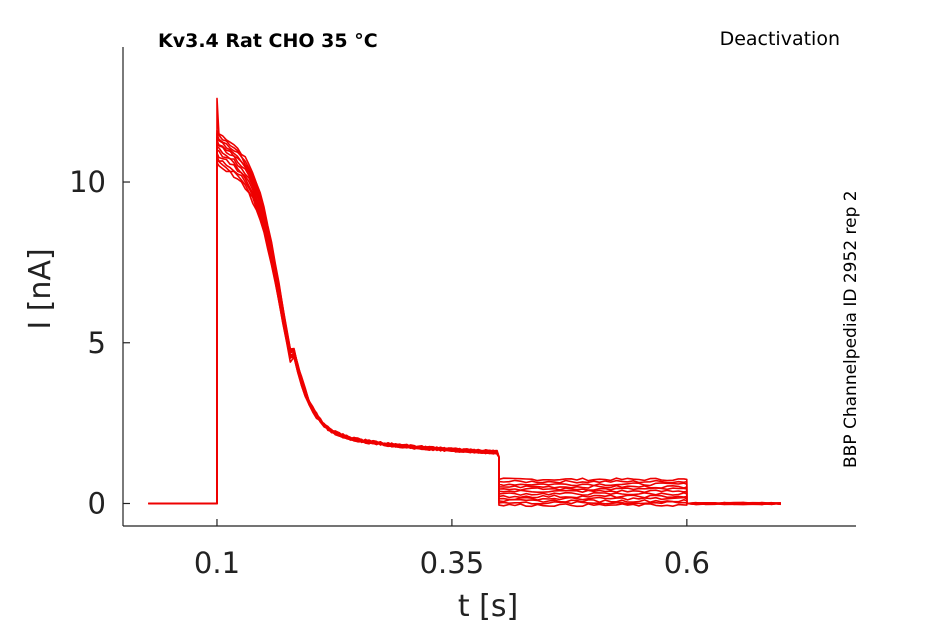  I want to click on y-tick-label: 10, so click(87, 182).